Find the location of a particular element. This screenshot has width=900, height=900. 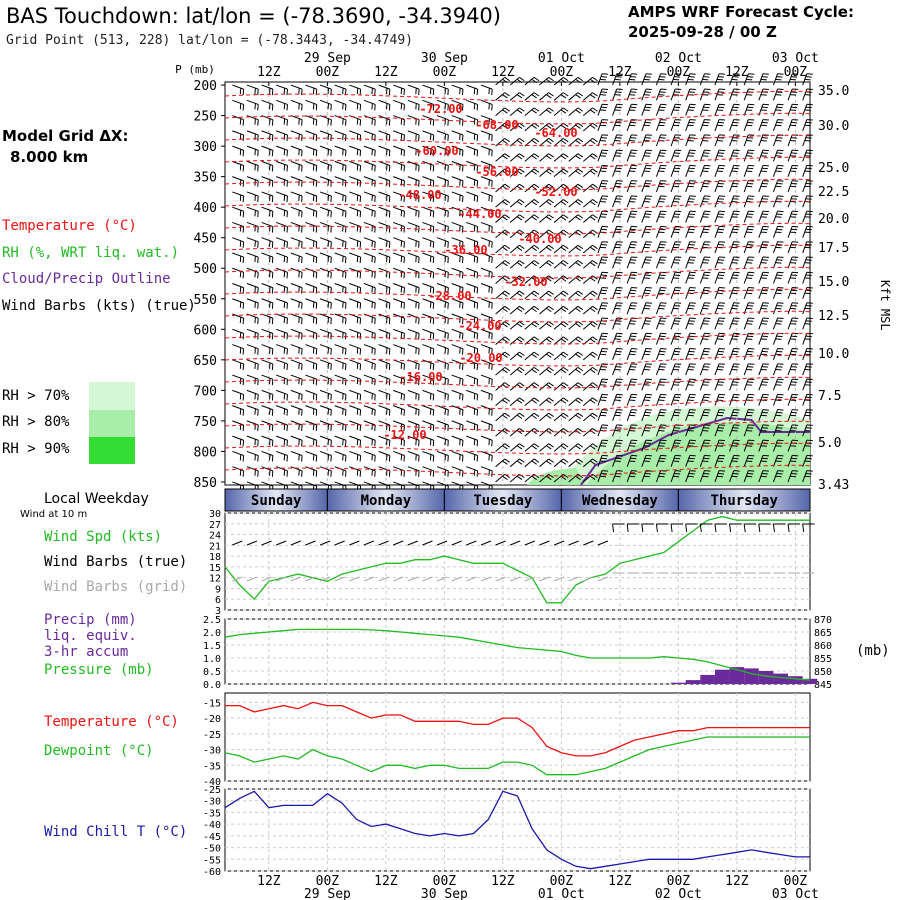

pressure-tick-label: 600 is located at coordinates (205, 330).